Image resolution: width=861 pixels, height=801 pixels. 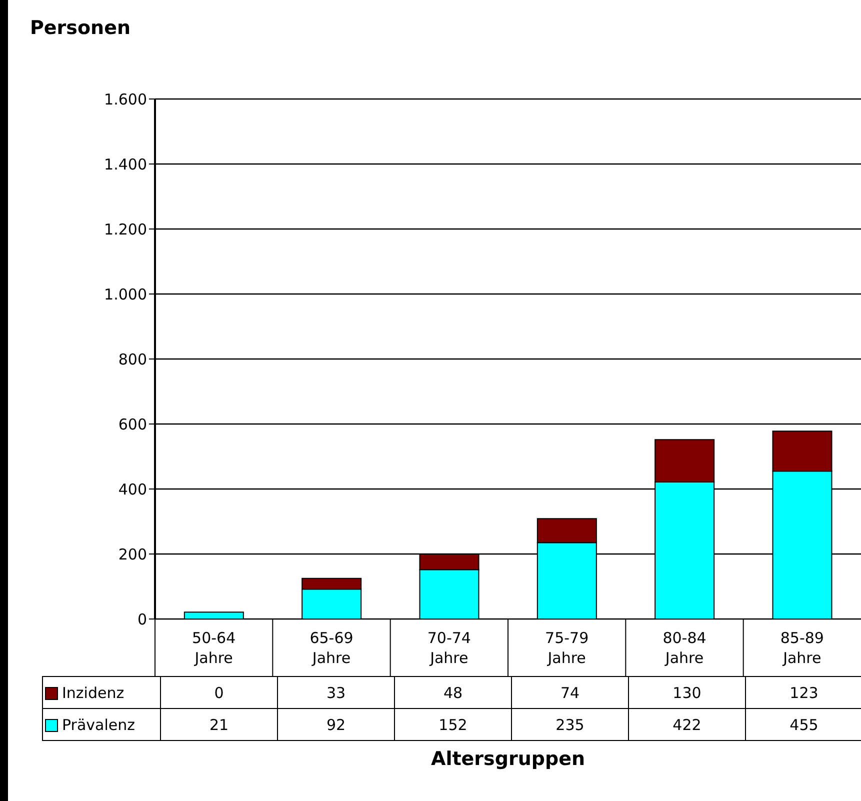 I want to click on data-label: 33, so click(x=336, y=692).